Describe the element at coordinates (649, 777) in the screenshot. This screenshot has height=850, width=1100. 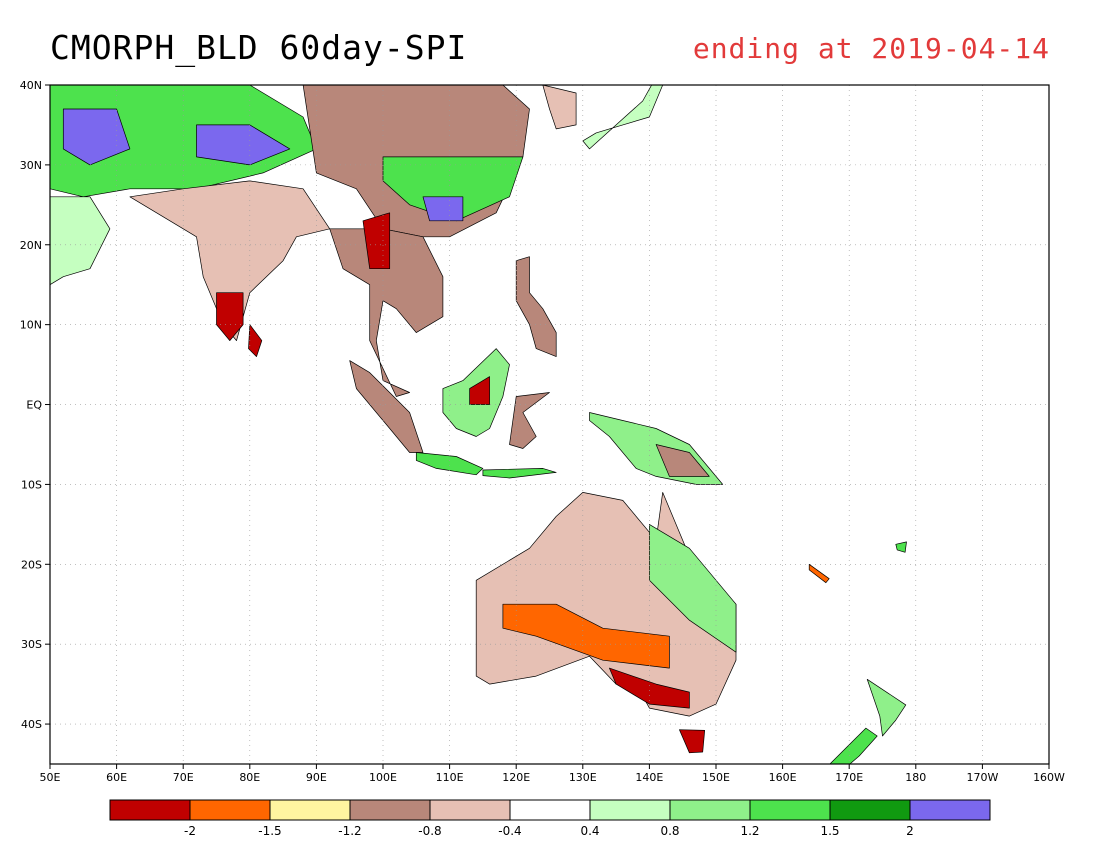
I see `lon-tick-label: 140E` at that location.